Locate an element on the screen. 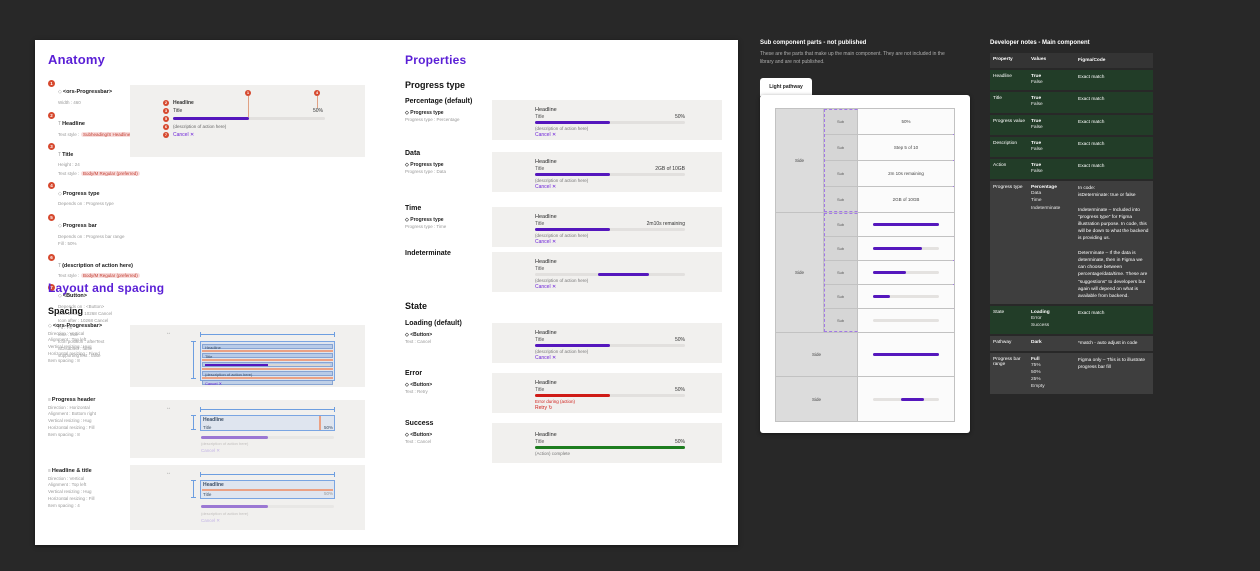 The width and height of the screenshot is (1260, 571). diagram-headline: Headline is located at coordinates (183, 103).